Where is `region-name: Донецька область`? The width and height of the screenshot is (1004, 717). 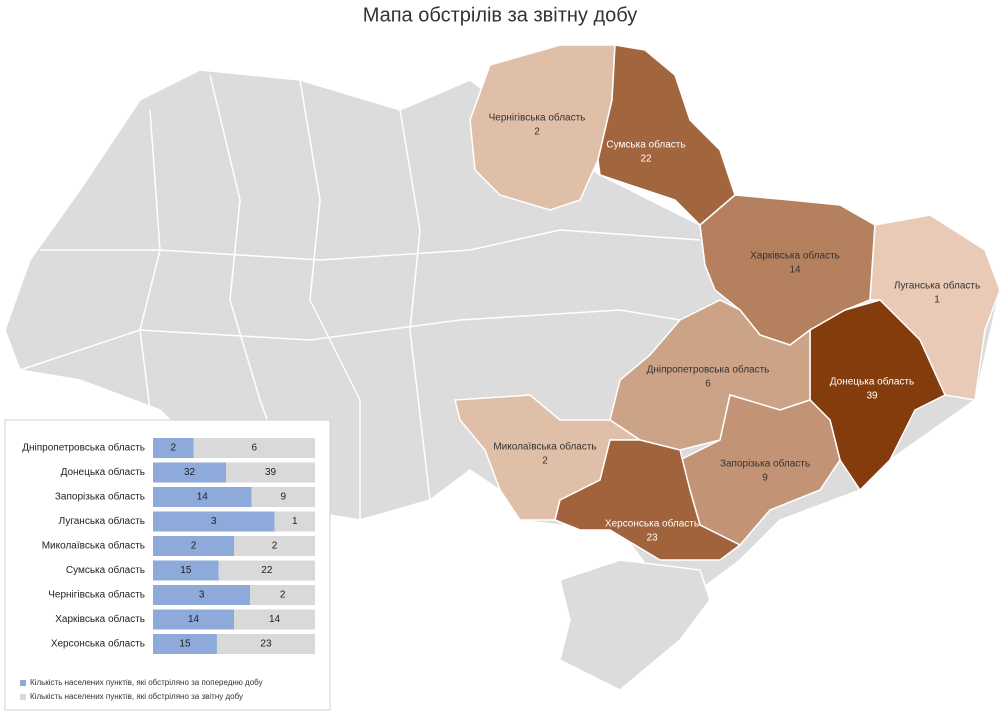
region-name: Донецька область is located at coordinates (872, 382).